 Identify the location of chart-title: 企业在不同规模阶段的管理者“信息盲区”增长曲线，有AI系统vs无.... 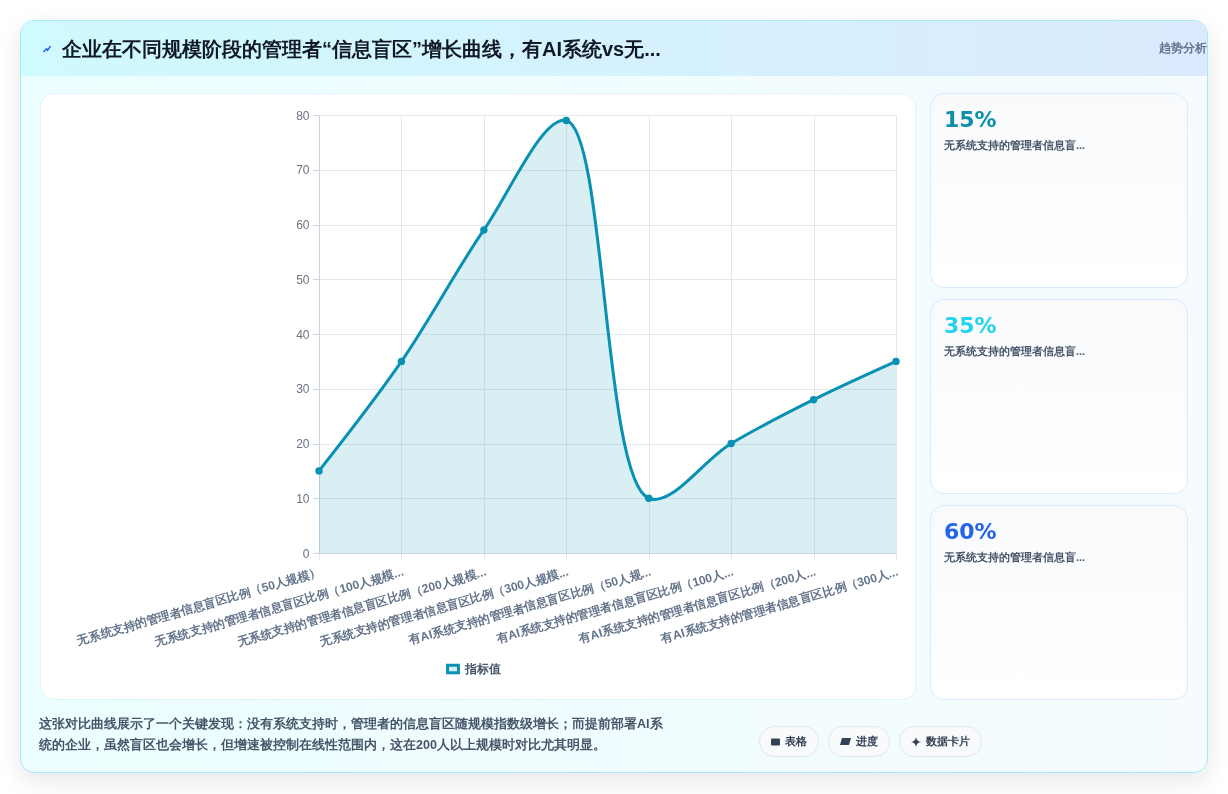
(361, 49).